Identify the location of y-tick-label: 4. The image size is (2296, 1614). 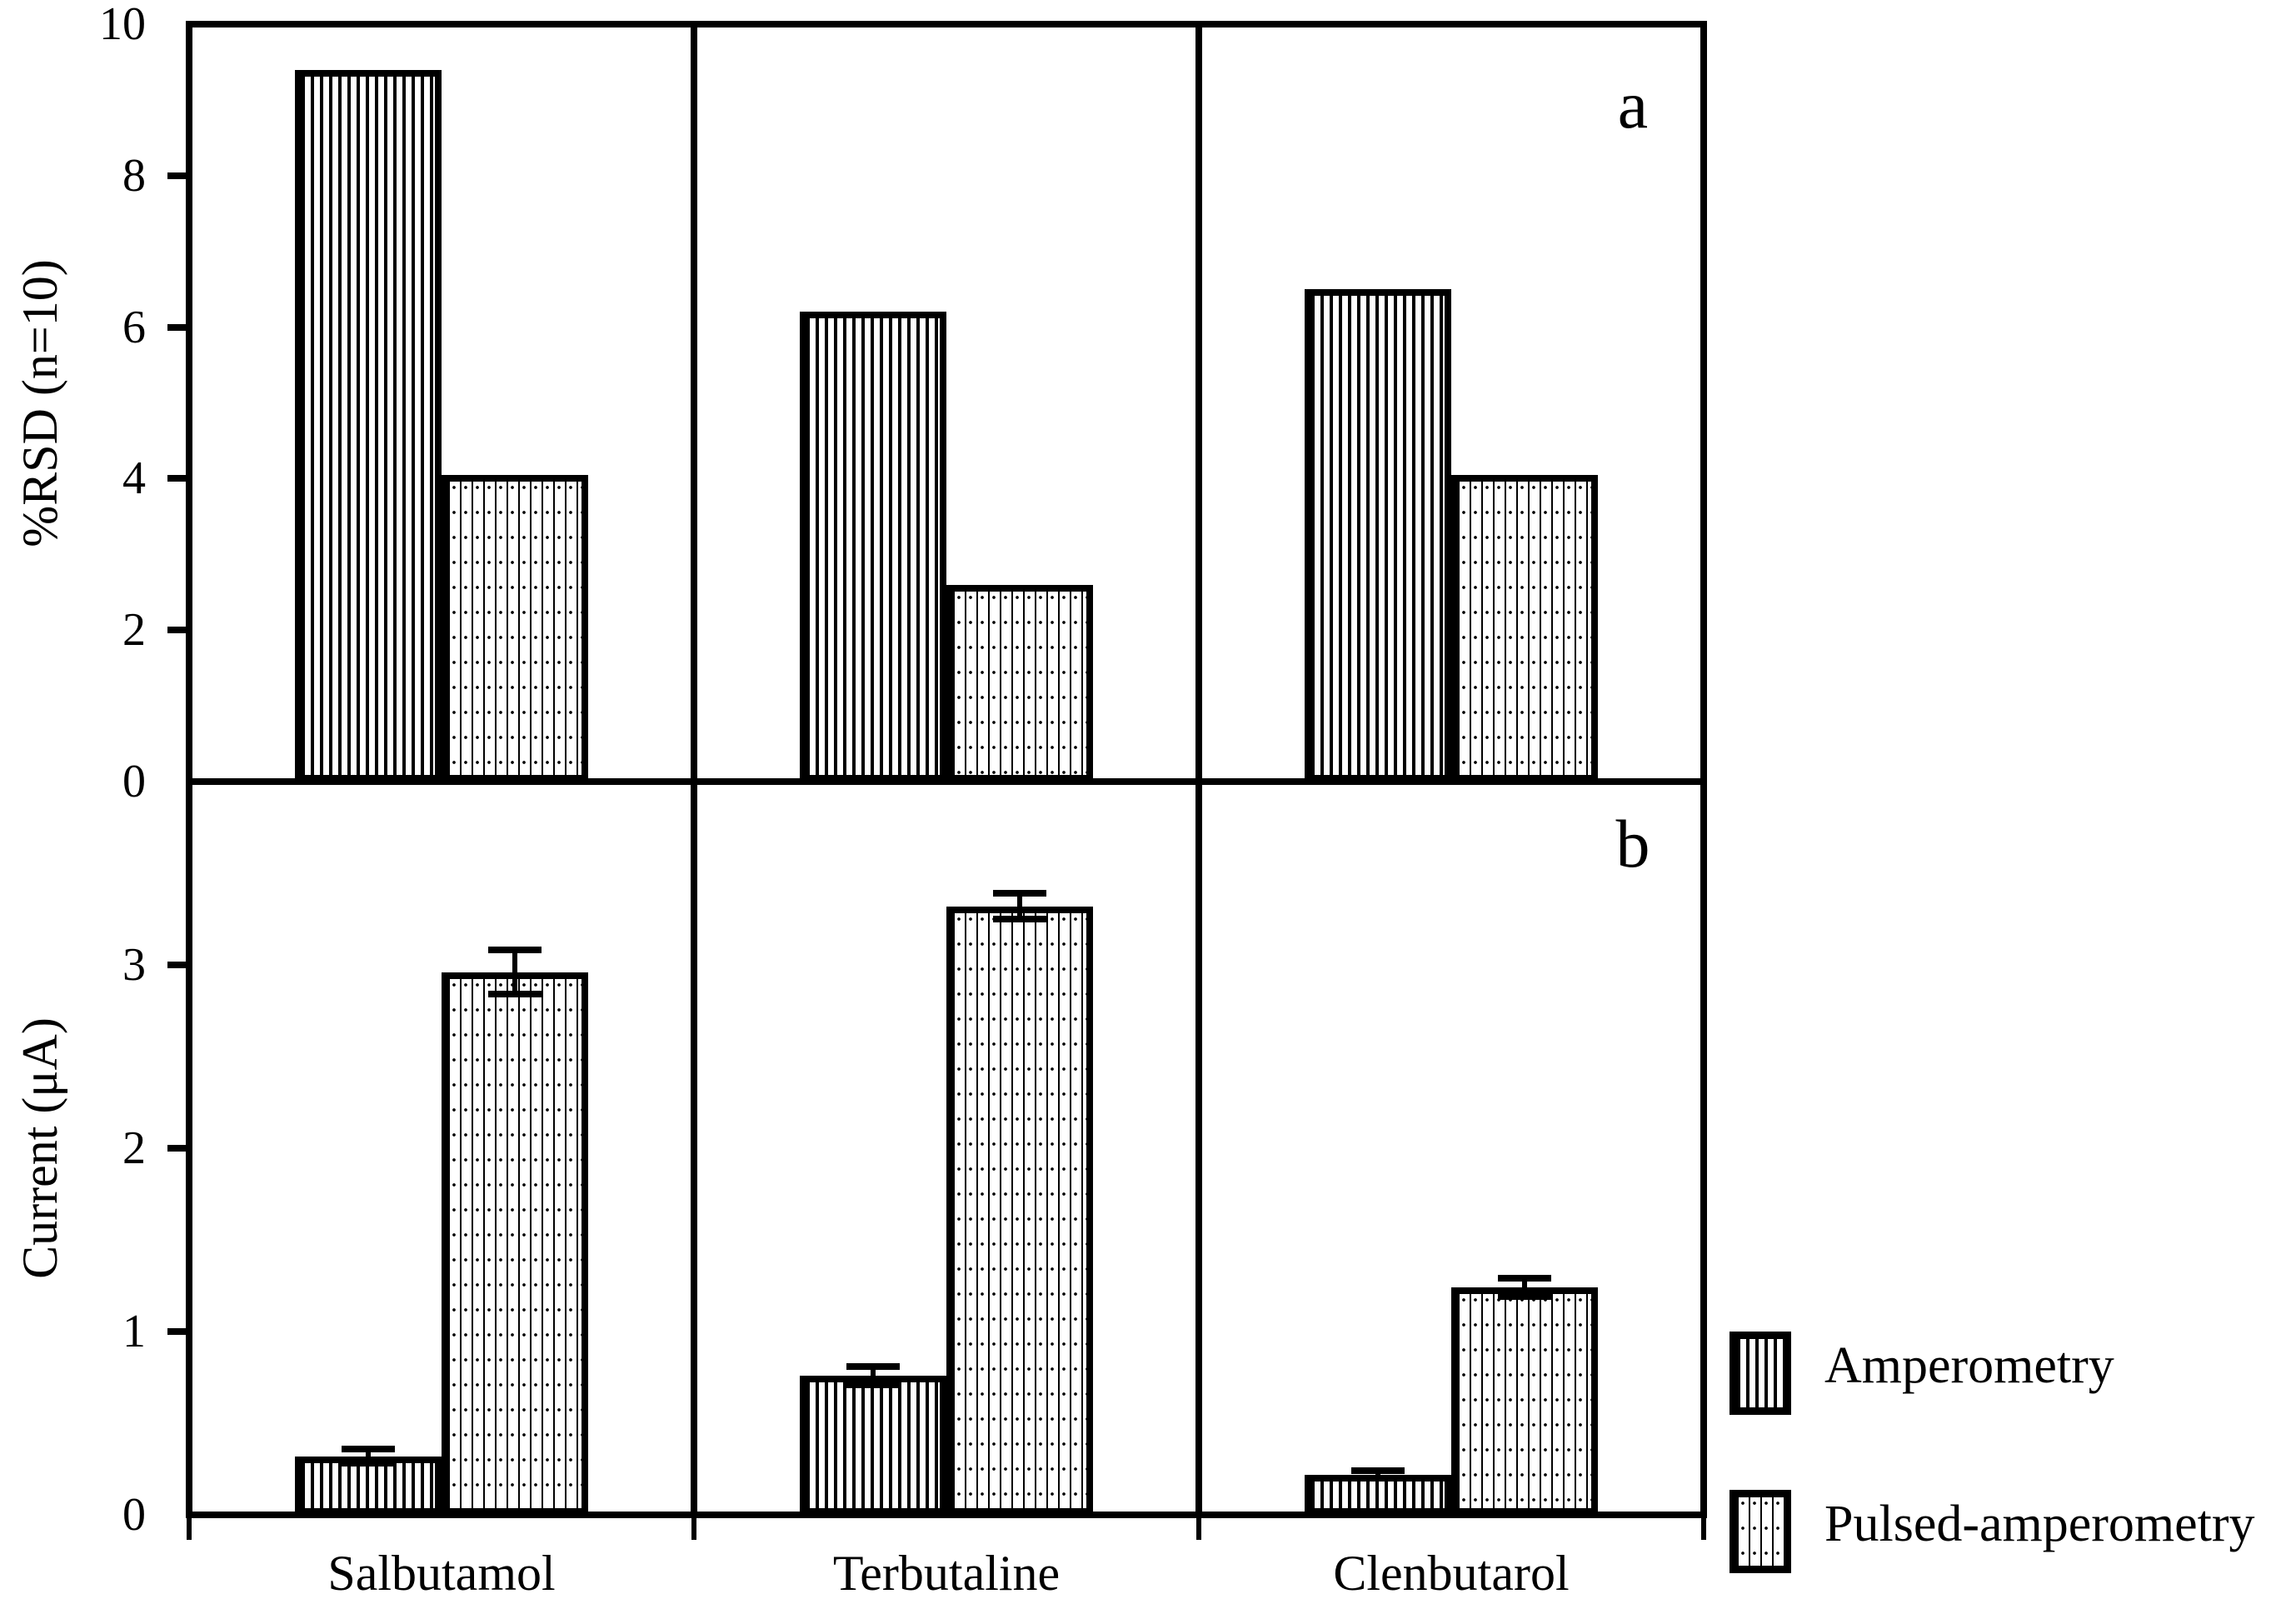
(134, 479).